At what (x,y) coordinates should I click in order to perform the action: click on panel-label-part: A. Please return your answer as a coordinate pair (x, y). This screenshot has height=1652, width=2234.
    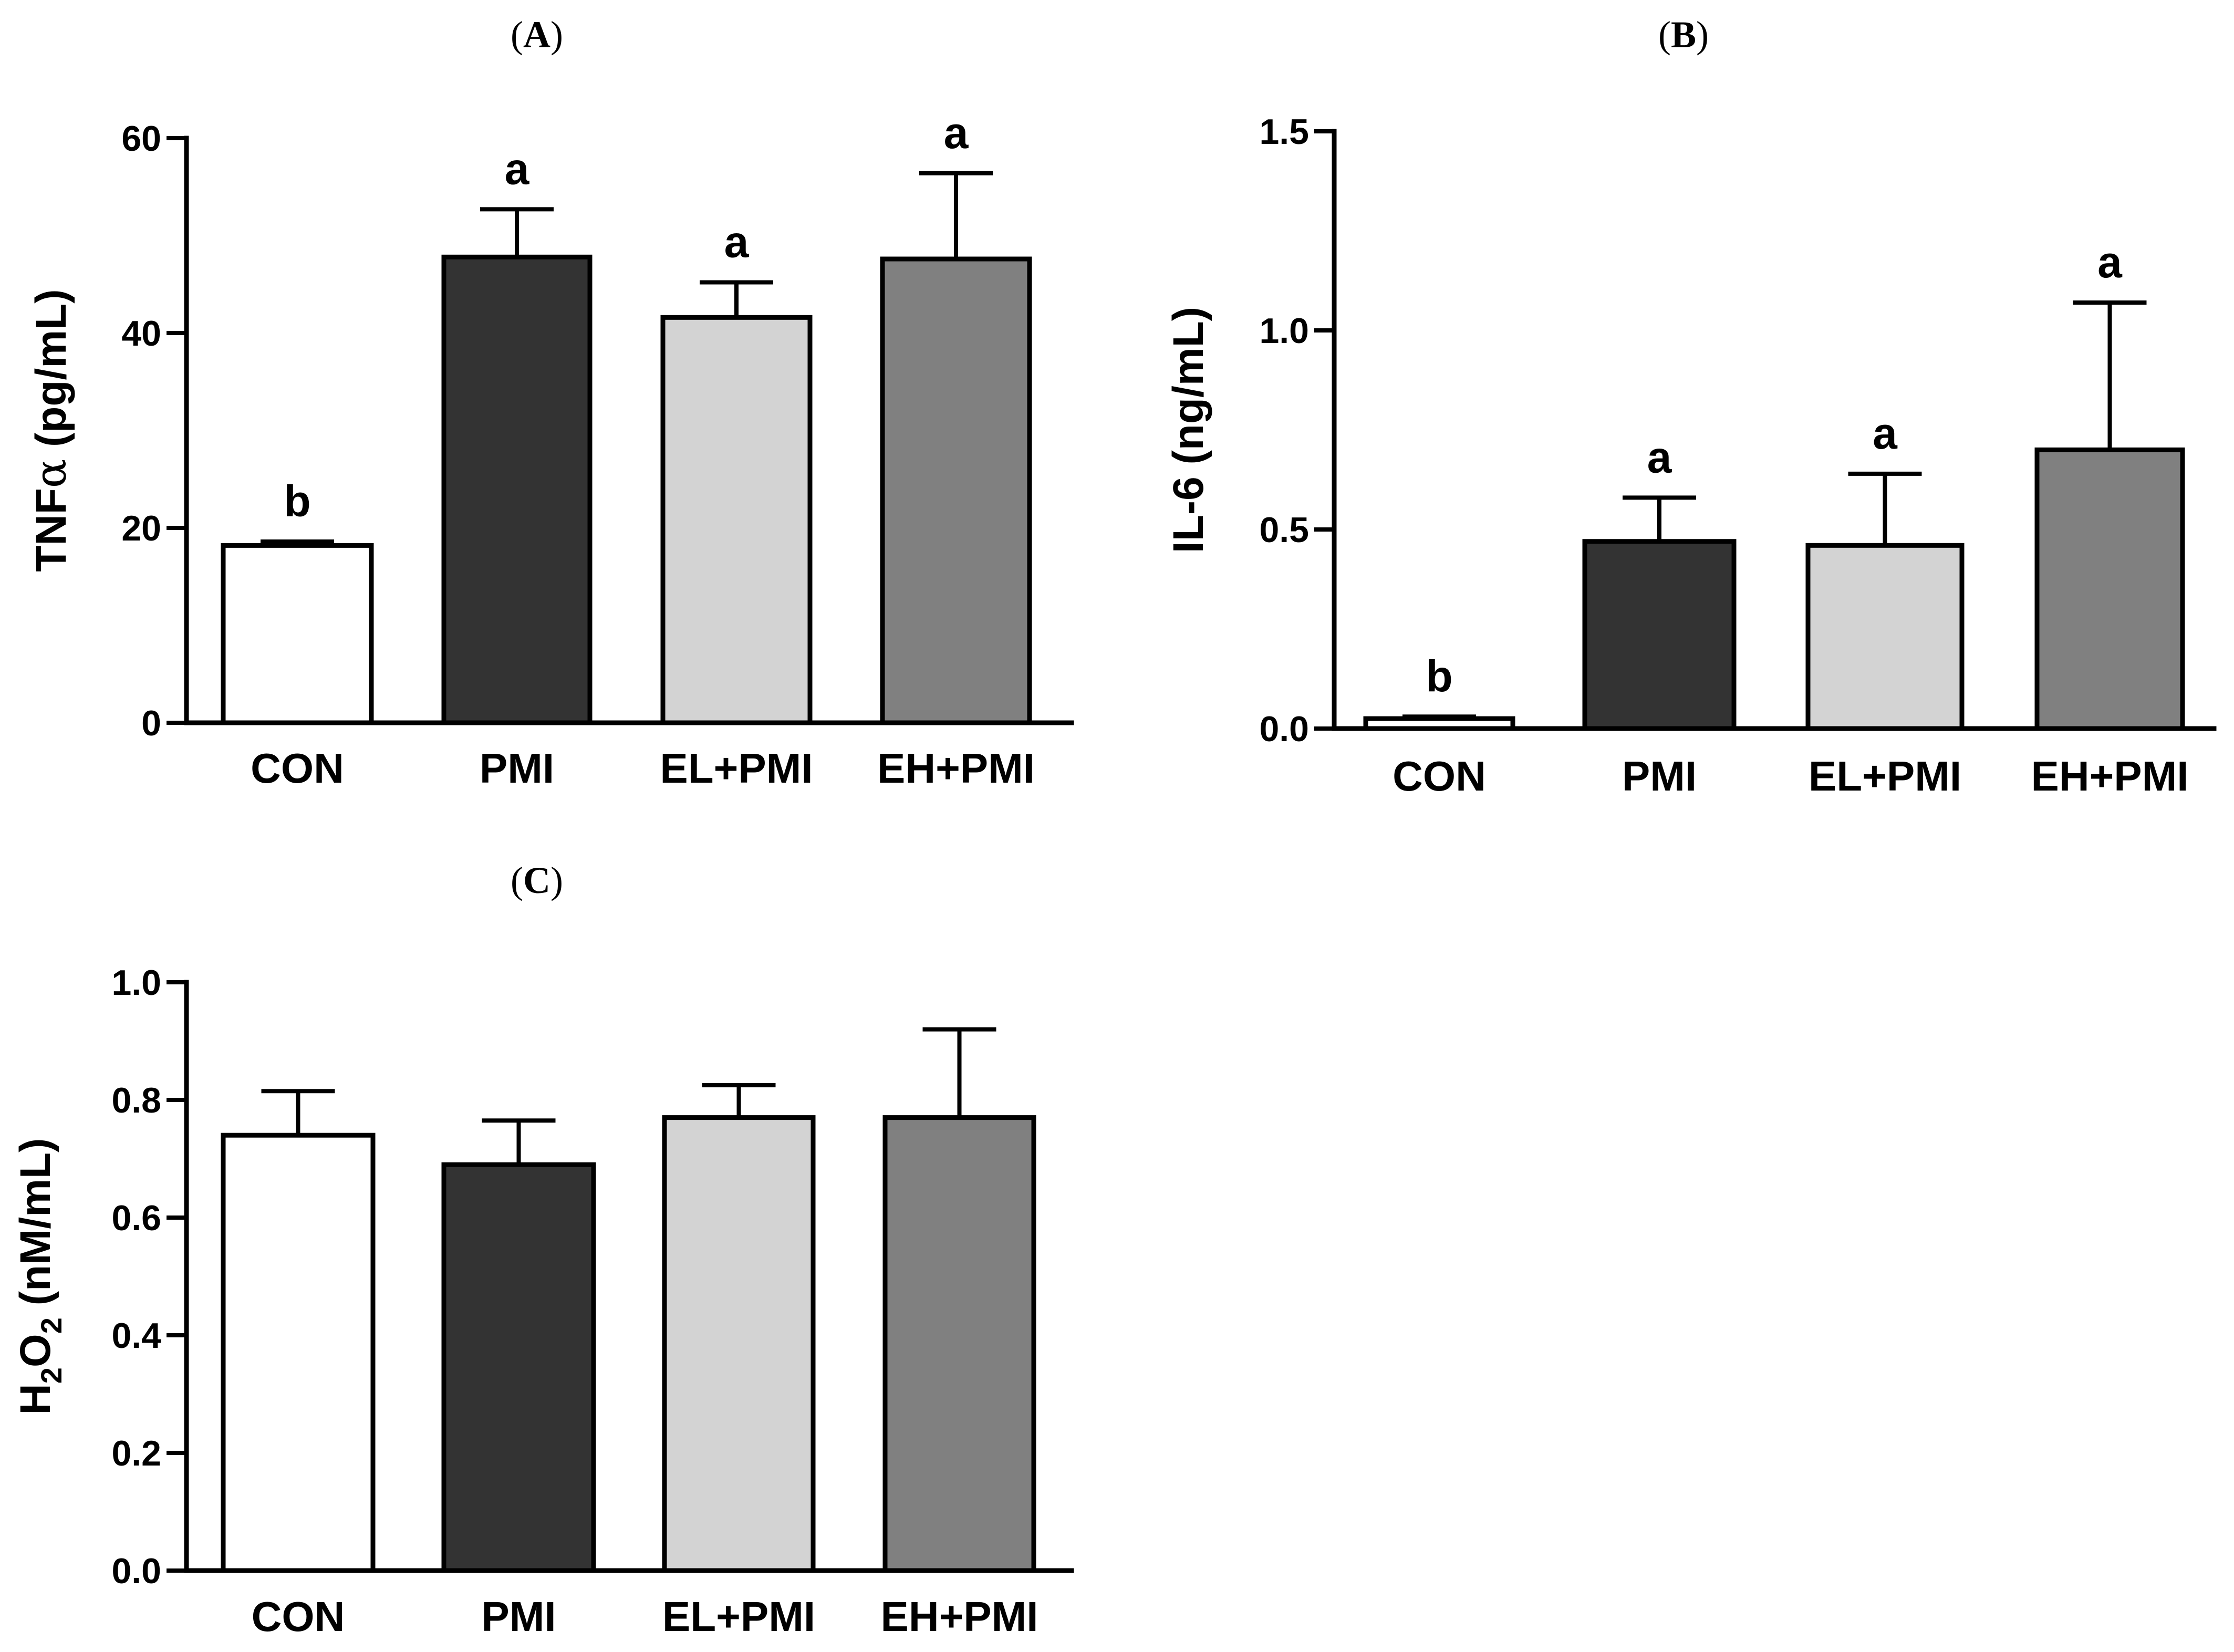
    Looking at the image, I should click on (536, 35).